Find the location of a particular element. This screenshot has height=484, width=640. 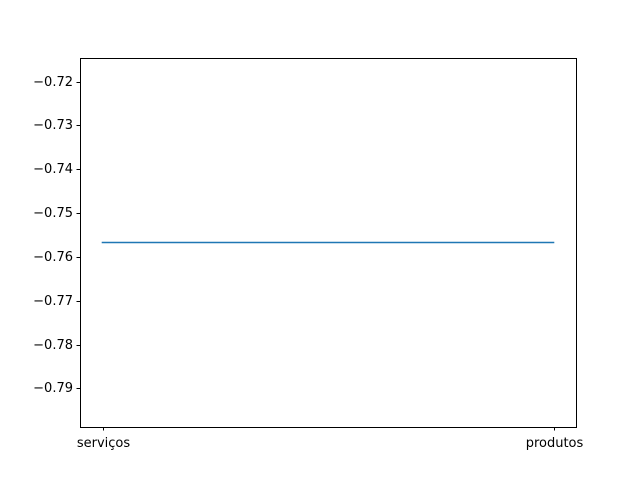

y-tick-label: −0.76 is located at coordinates (53, 257).